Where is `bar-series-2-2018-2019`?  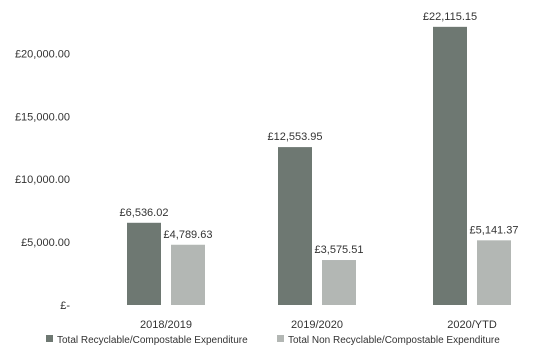
bar-series-2-2018-2019 is located at coordinates (188, 274).